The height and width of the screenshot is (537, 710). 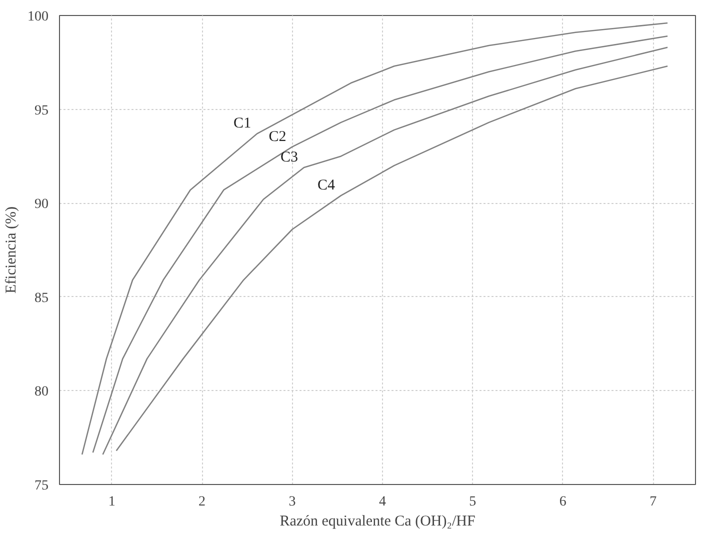 What do you see at coordinates (382, 502) in the screenshot?
I see `x-tick-label: 4` at bounding box center [382, 502].